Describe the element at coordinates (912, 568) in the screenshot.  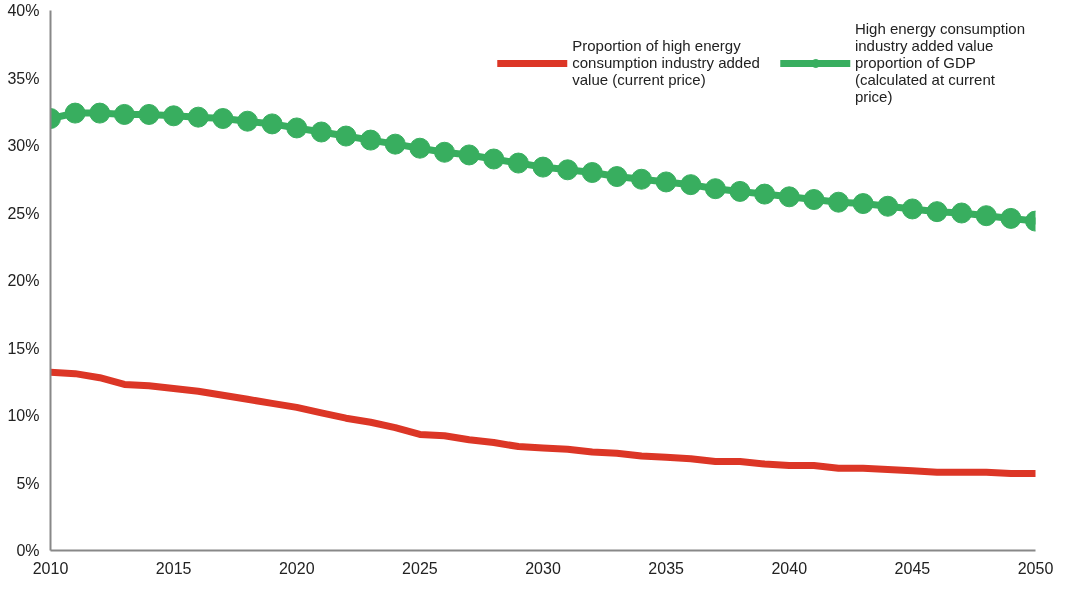
I see `x-tick-label: 2045` at that location.